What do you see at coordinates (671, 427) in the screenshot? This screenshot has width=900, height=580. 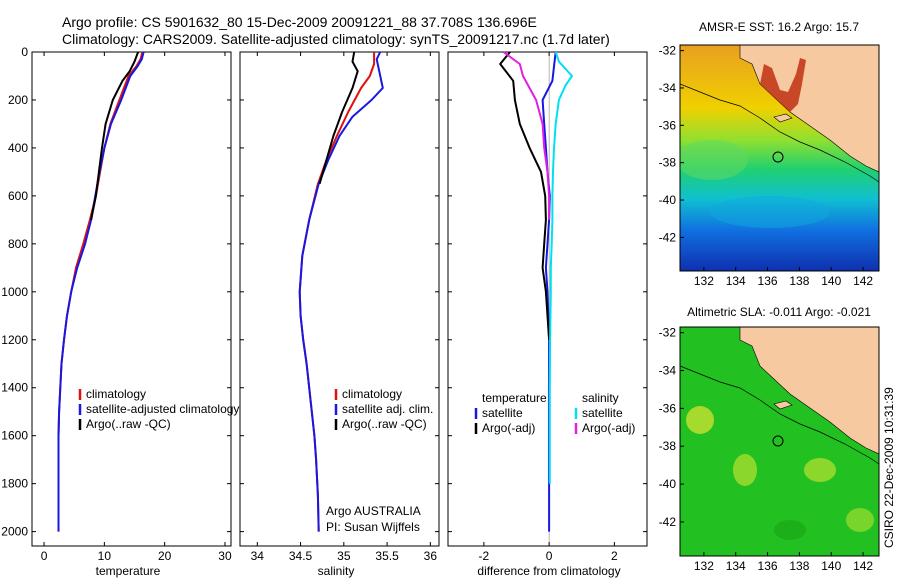 I see `sla-map-y-ticks: -32 -34 -36 -38 -40 -42` at bounding box center [671, 427].